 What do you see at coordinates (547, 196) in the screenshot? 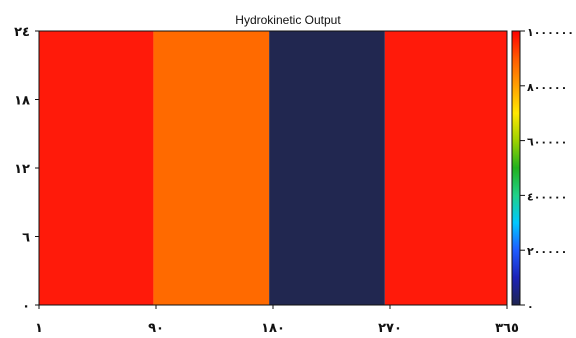
I see `colorbar-tick-label: ٤٠٠٠٠٠` at bounding box center [547, 196].